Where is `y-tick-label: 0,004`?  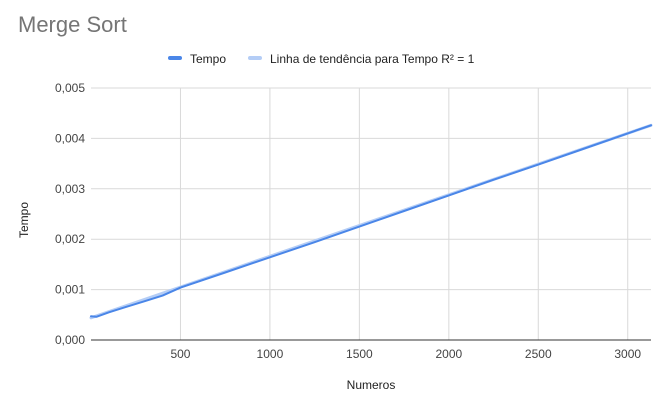 y-tick-label: 0,004 is located at coordinates (70, 138).